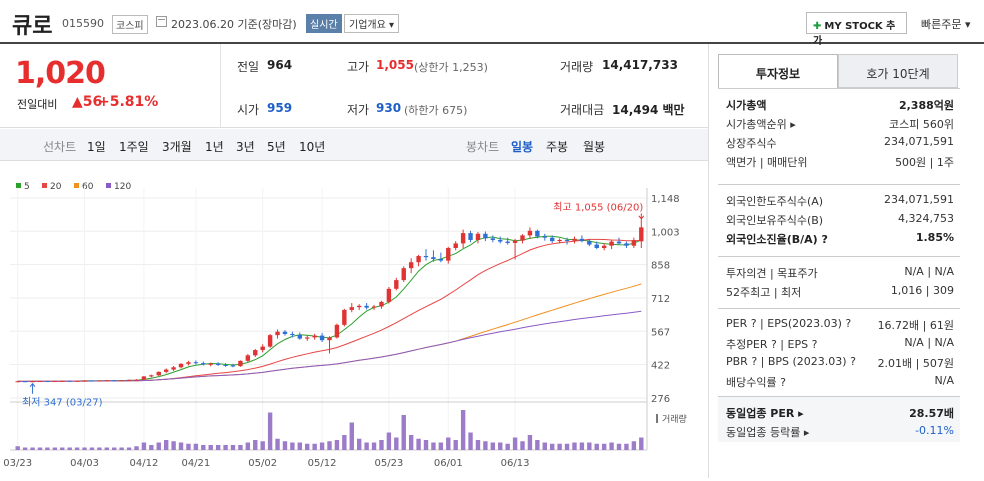 This screenshot has height=481, width=984. I want to click on tab-3month: 3개월, so click(177, 147).